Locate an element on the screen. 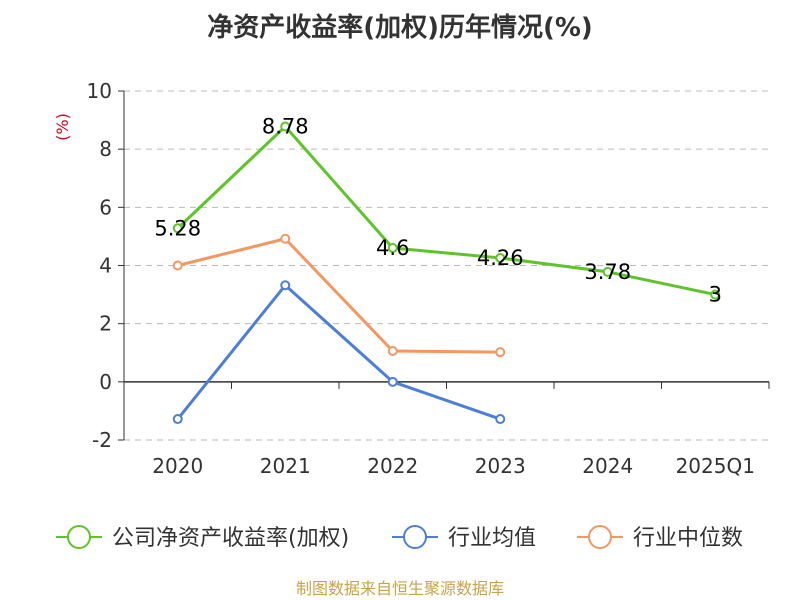  legend-item: 公司净资产收益率(加权) is located at coordinates (202, 538).